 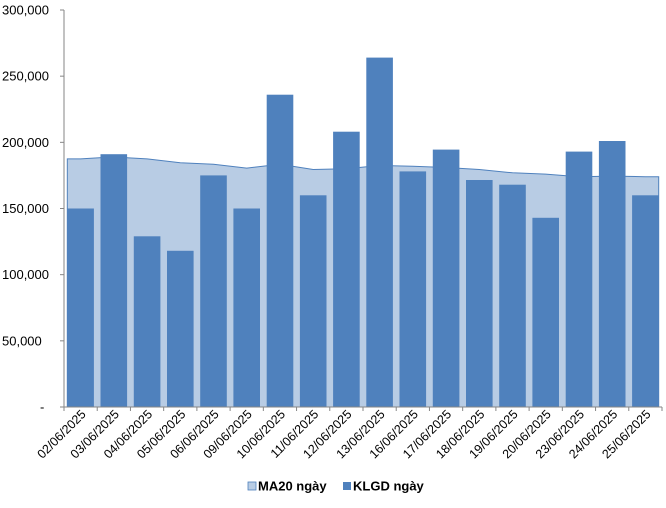 I want to click on bar-06/06/2025, so click(x=213, y=291).